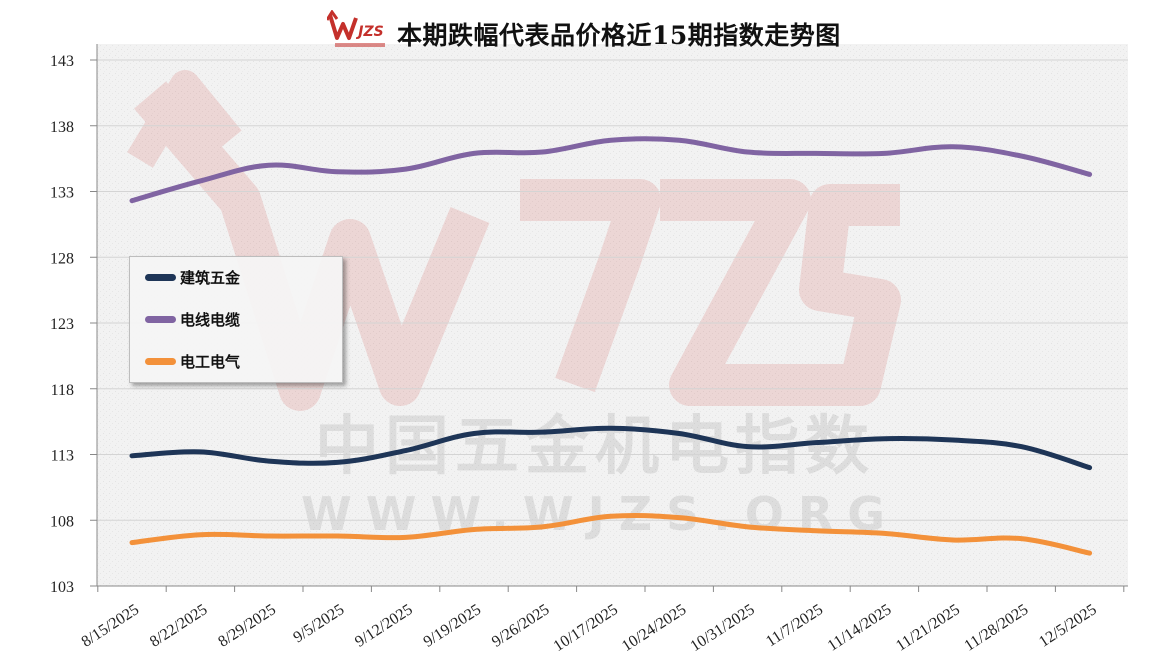  What do you see at coordinates (62, 127) in the screenshot?
I see `y-tick-label: 138` at bounding box center [62, 127].